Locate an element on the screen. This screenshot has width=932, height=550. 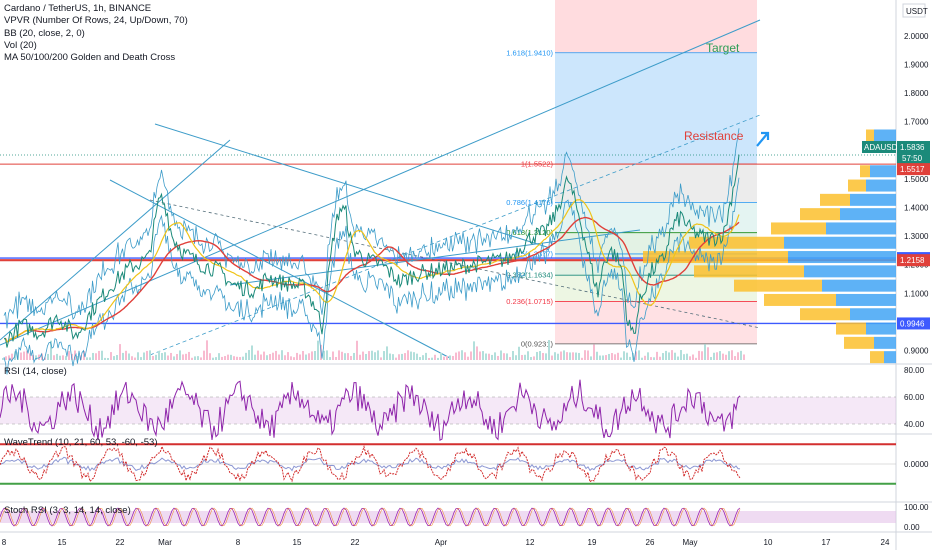
stoch-k-line is located at coordinates (370, 517).